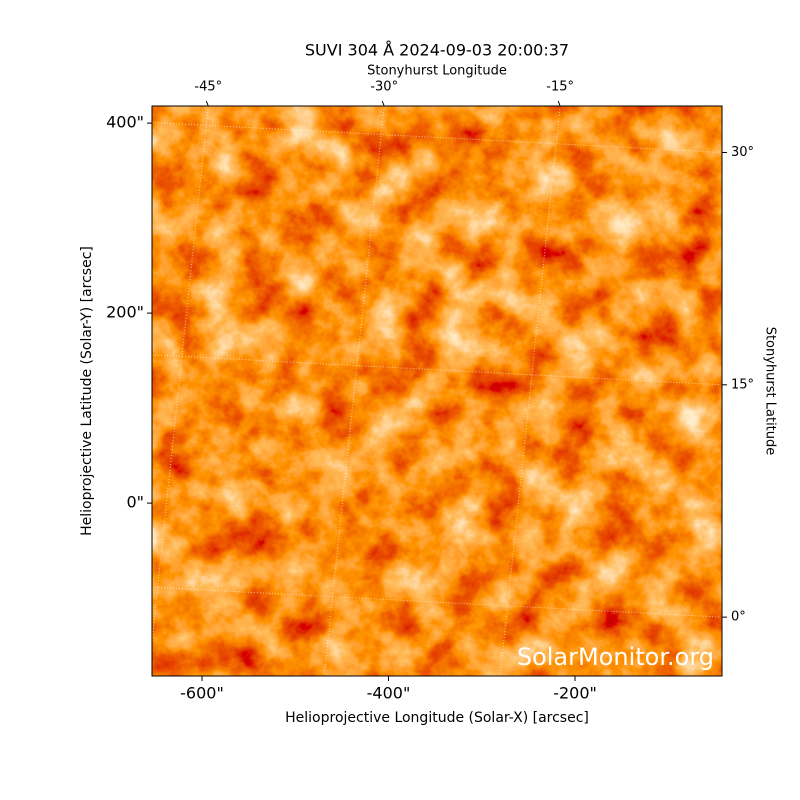 The image size is (800, 800). I want to click on x-tick-label: -600", so click(202, 693).